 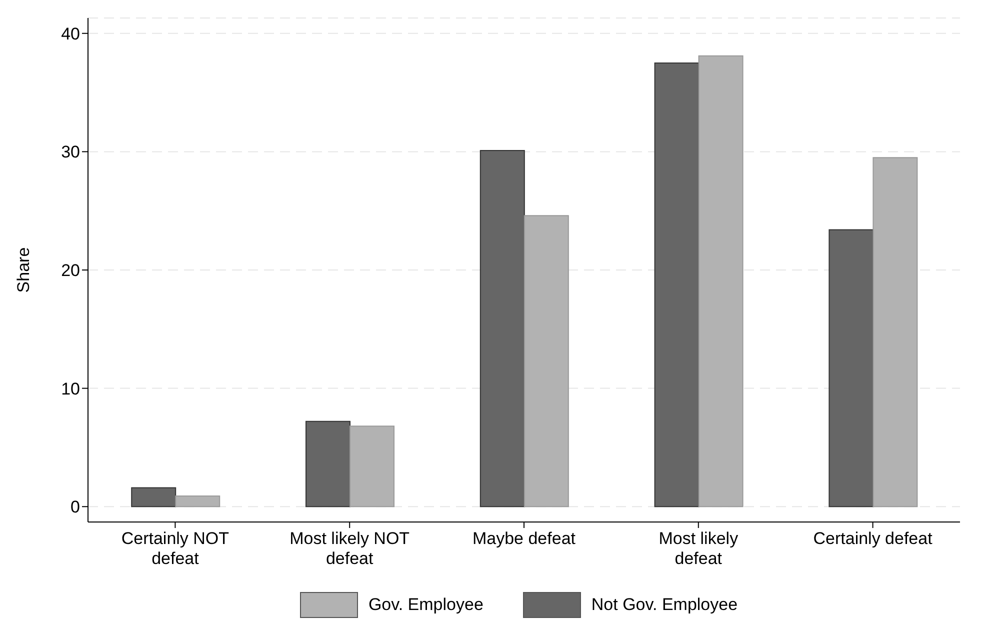 What do you see at coordinates (664, 605) in the screenshot?
I see `legend-label: Not Gov. Employee` at bounding box center [664, 605].